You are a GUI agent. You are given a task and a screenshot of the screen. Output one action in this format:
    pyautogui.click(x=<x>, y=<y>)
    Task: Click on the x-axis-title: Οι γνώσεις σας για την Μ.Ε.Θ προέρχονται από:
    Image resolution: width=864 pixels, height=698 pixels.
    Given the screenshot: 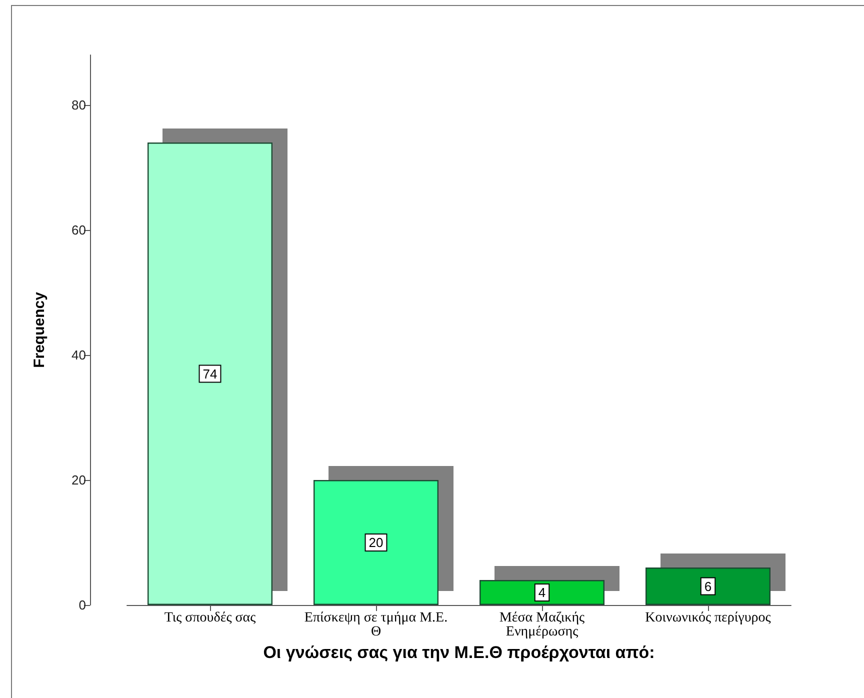 What is the action you would take?
    pyautogui.click(x=459, y=652)
    